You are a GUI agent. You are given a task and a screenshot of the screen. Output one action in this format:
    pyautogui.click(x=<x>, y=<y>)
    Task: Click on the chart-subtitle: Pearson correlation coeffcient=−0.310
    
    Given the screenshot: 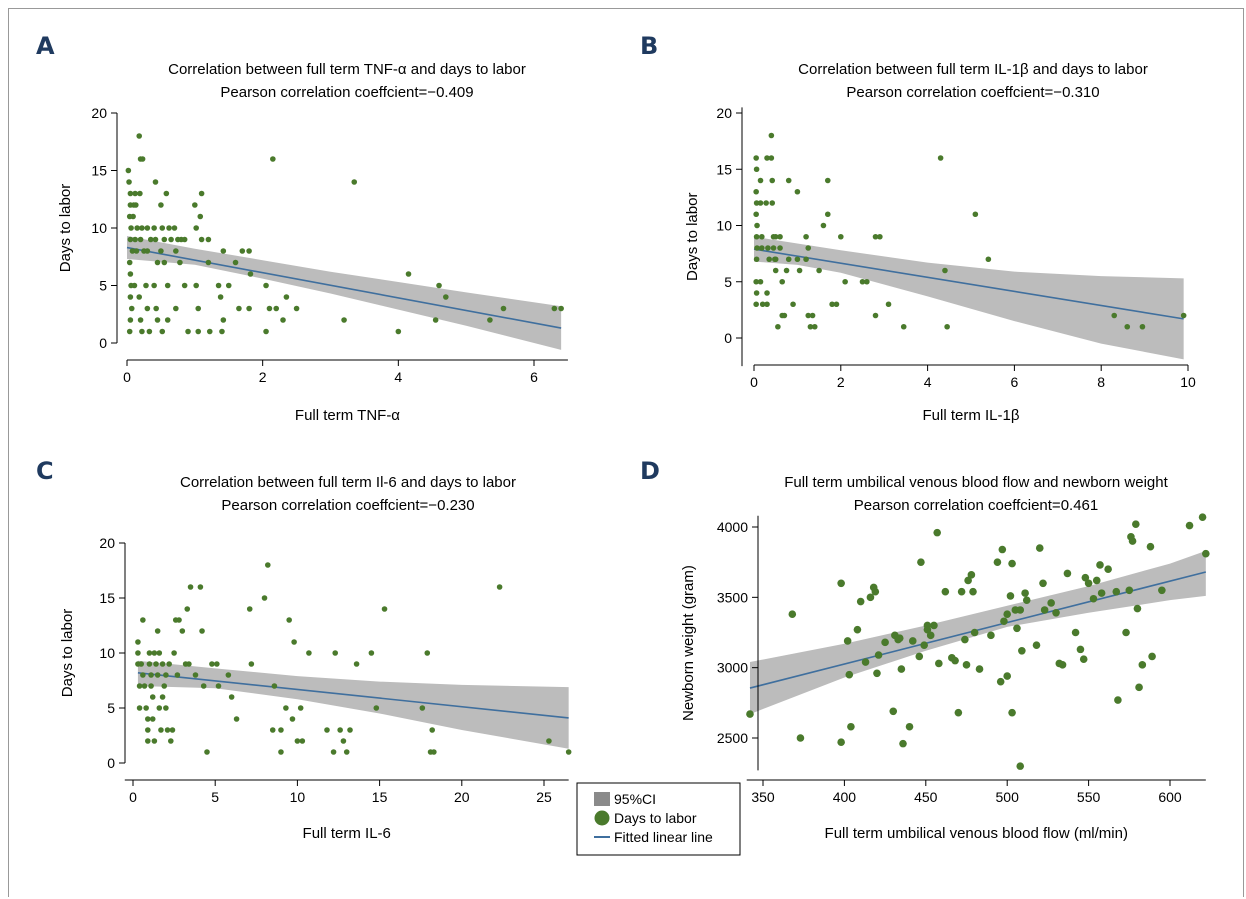 What is the action you would take?
    pyautogui.click(x=972, y=92)
    